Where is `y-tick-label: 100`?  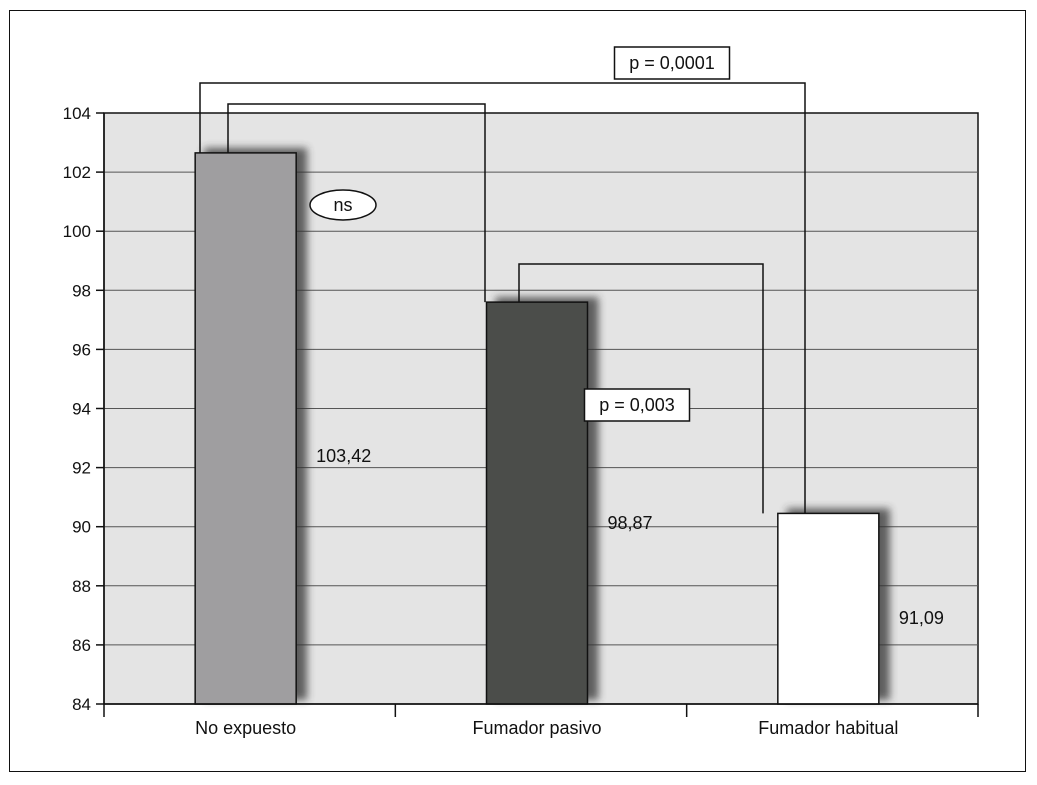 y-tick-label: 100 is located at coordinates (77, 231).